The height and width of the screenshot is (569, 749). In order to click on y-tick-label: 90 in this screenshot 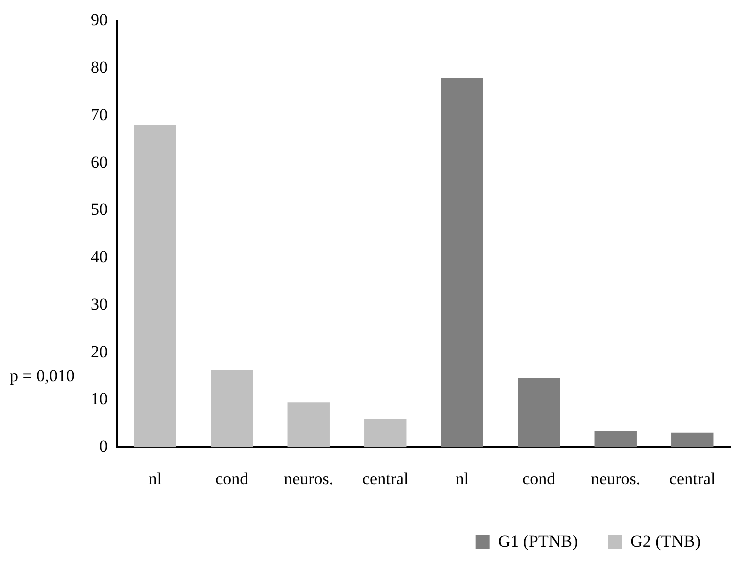, I will do `click(99, 20)`.